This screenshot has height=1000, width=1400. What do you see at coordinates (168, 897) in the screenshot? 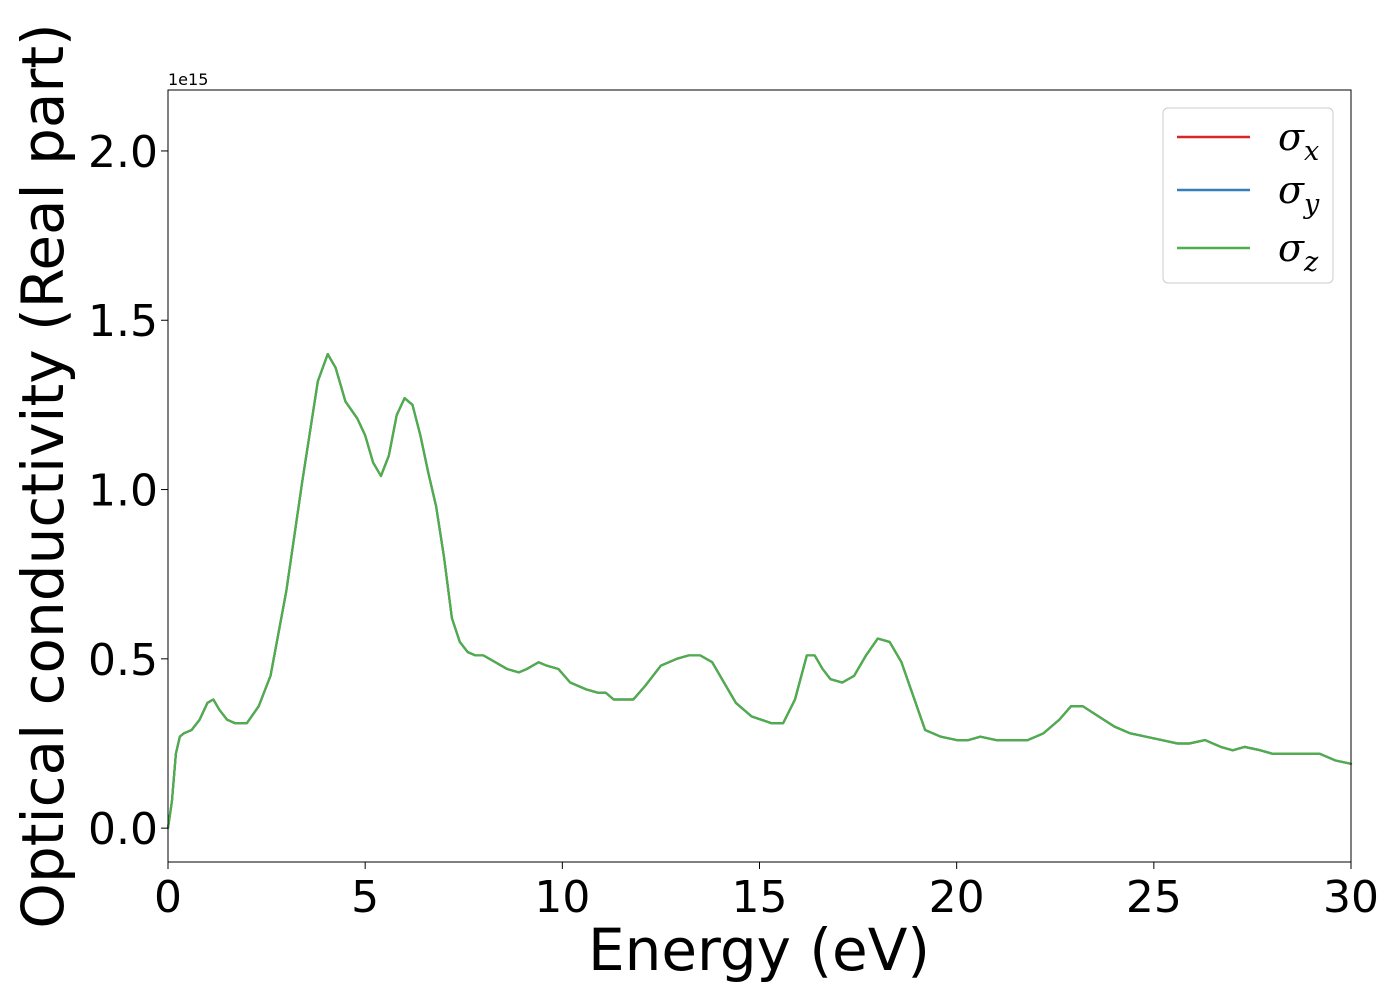
I see `x-tick-label: 0` at bounding box center [168, 897].